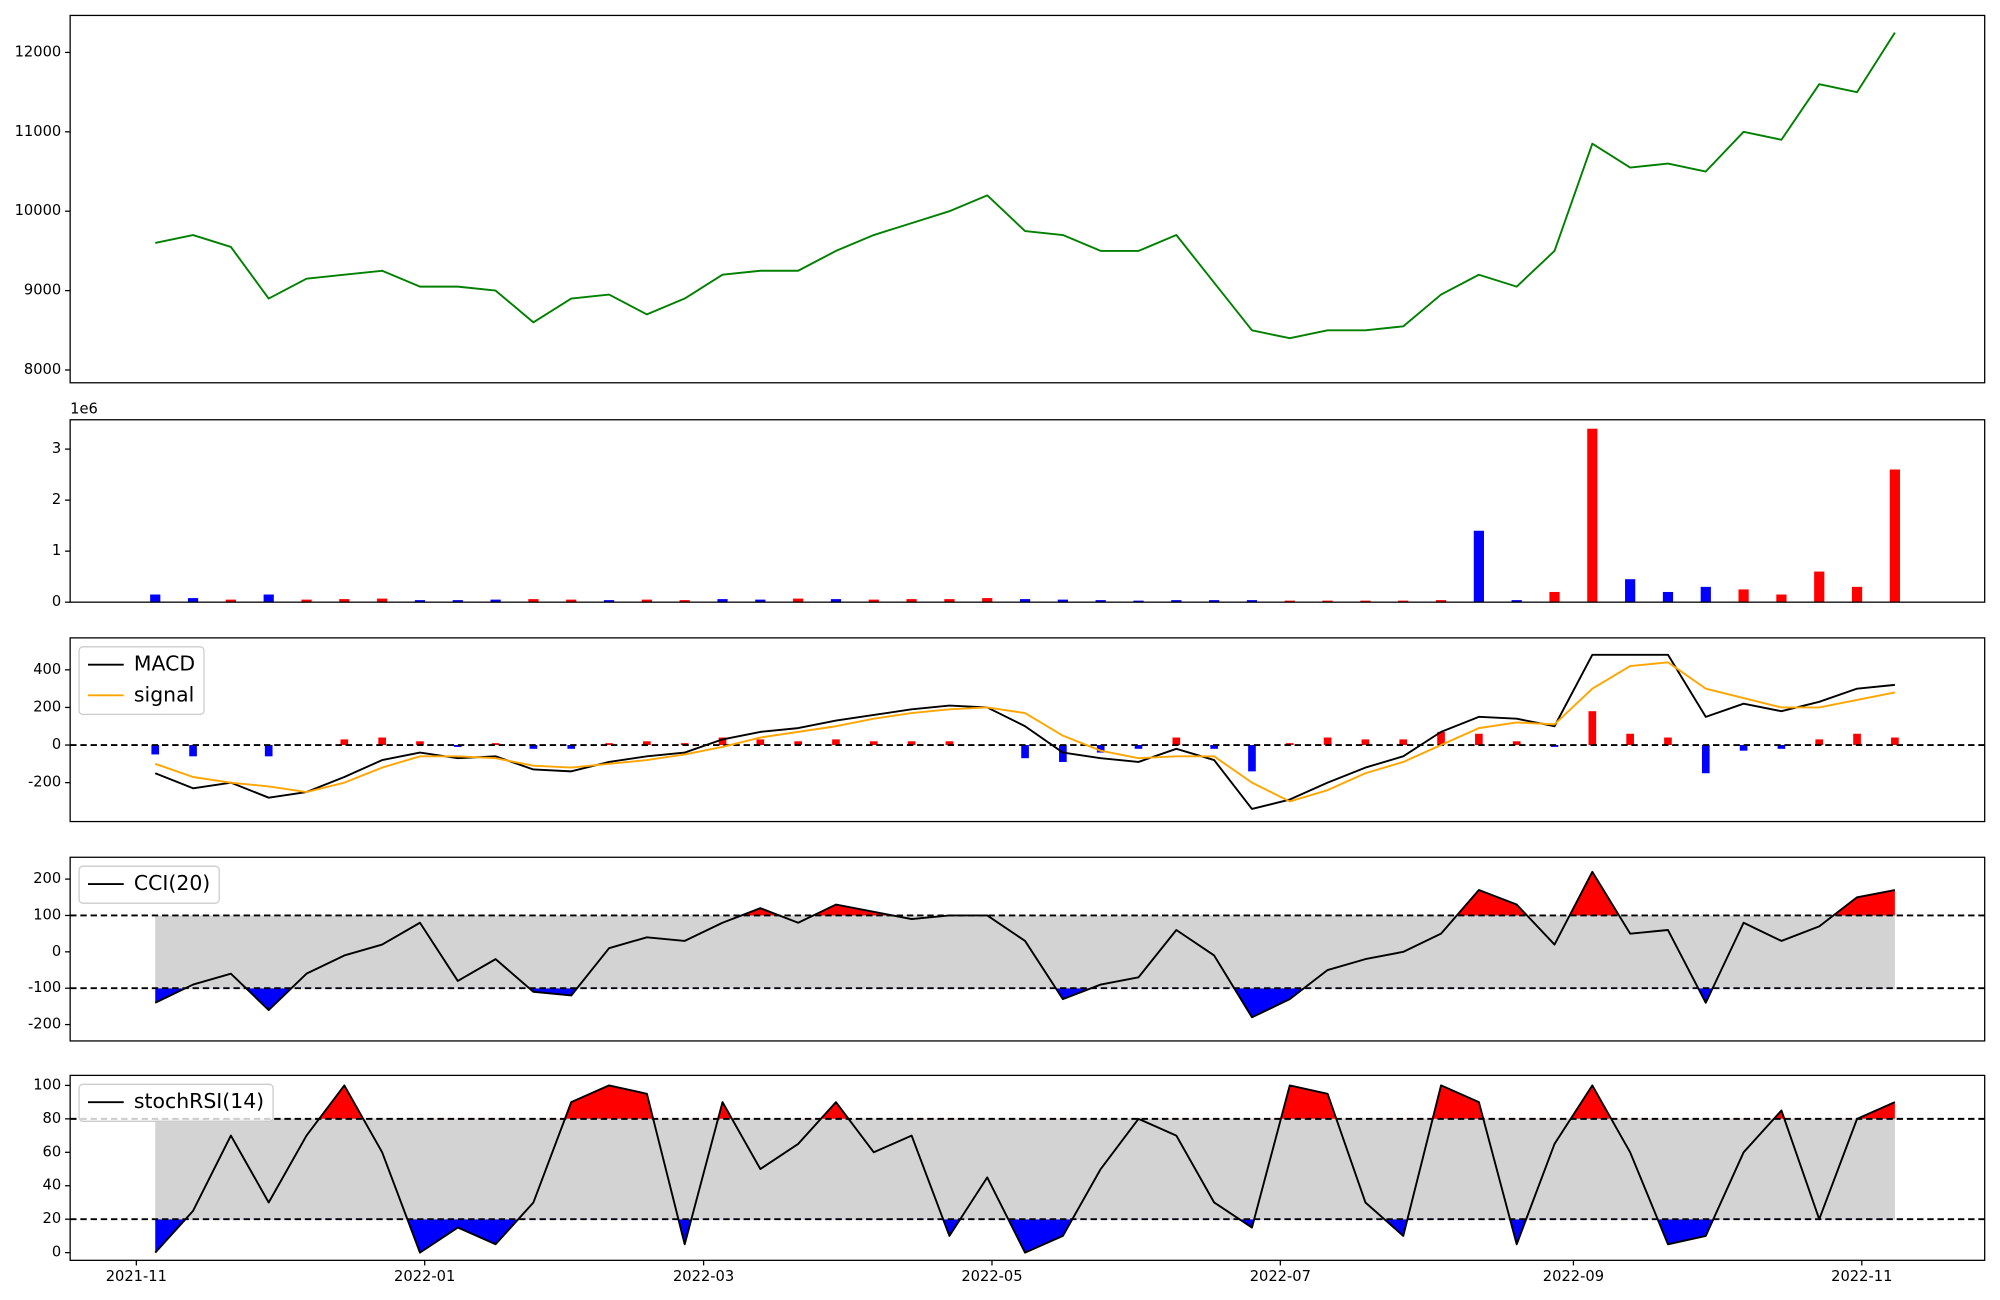 This screenshot has height=1300, width=2000. What do you see at coordinates (1318, 893) in the screenshot?
I see `overbought-fill` at bounding box center [1318, 893].